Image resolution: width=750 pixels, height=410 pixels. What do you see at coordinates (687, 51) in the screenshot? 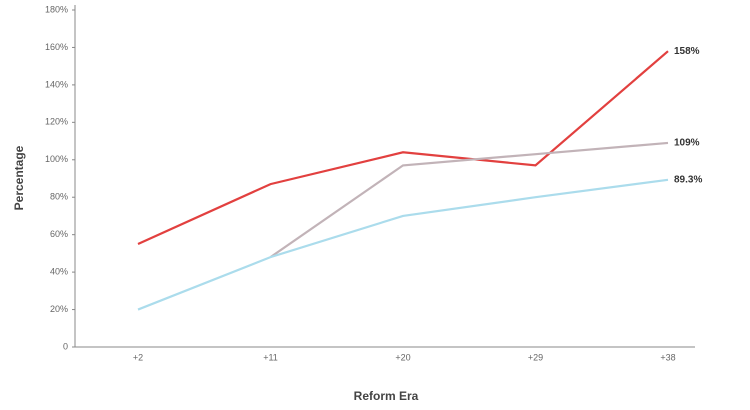
I see `value-label: 158%` at bounding box center [687, 51].